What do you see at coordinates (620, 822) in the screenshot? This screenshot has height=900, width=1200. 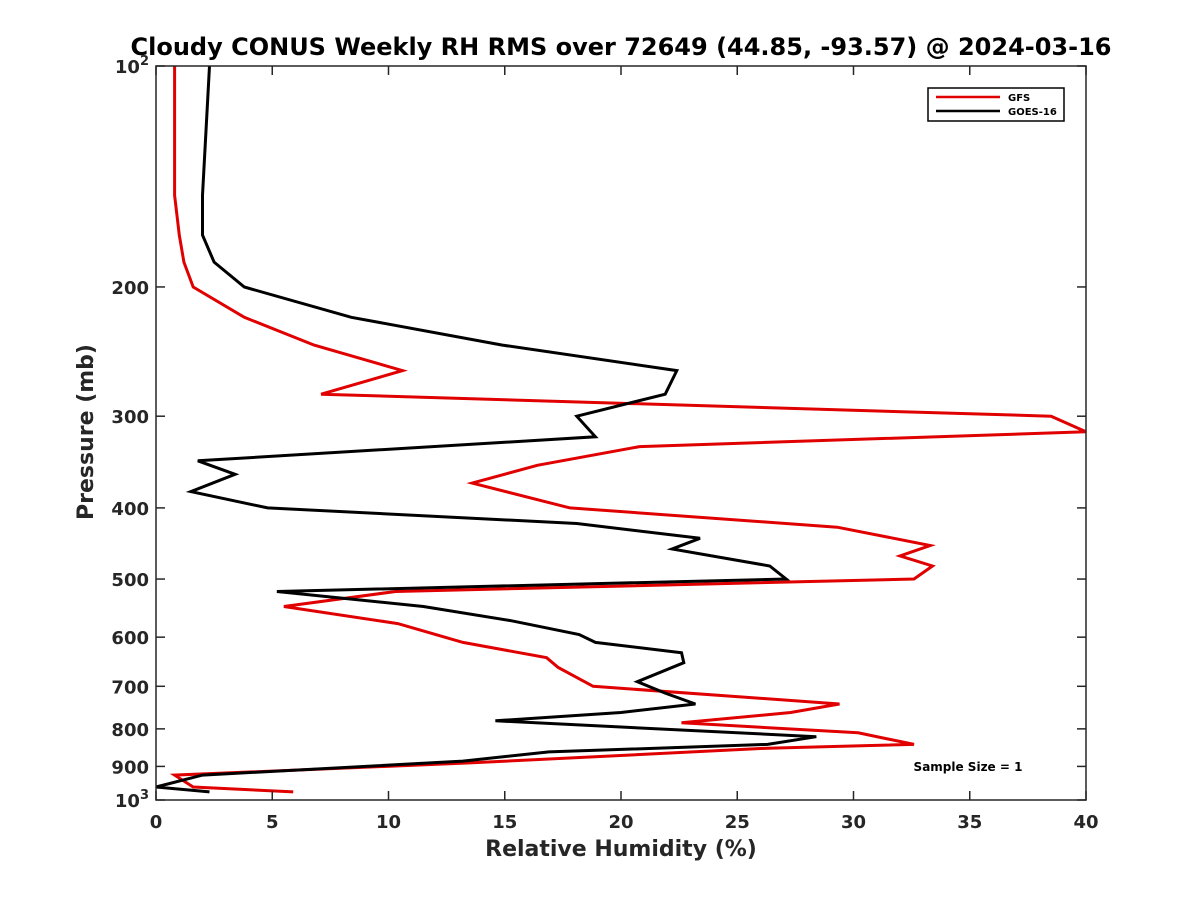 I see `x-tick-label: 20` at bounding box center [620, 822].